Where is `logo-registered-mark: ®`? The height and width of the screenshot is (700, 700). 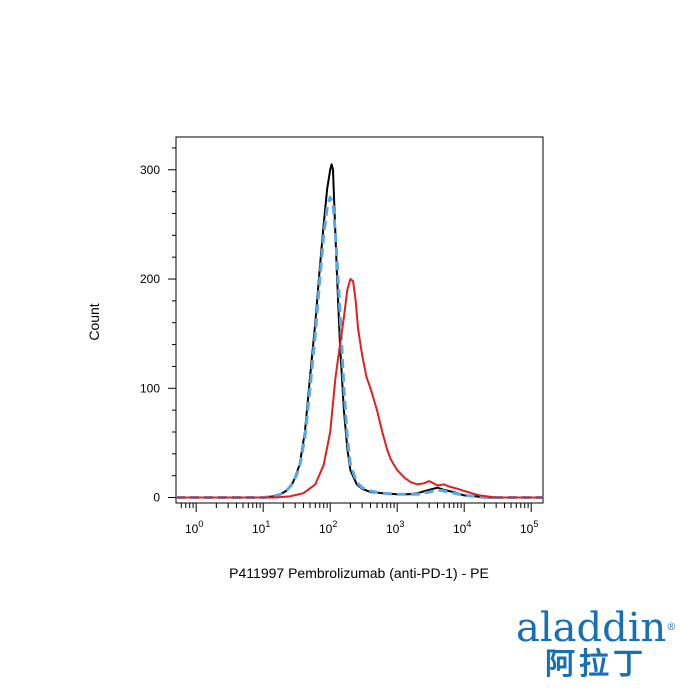
logo-registered-mark: ® is located at coordinates (671, 627).